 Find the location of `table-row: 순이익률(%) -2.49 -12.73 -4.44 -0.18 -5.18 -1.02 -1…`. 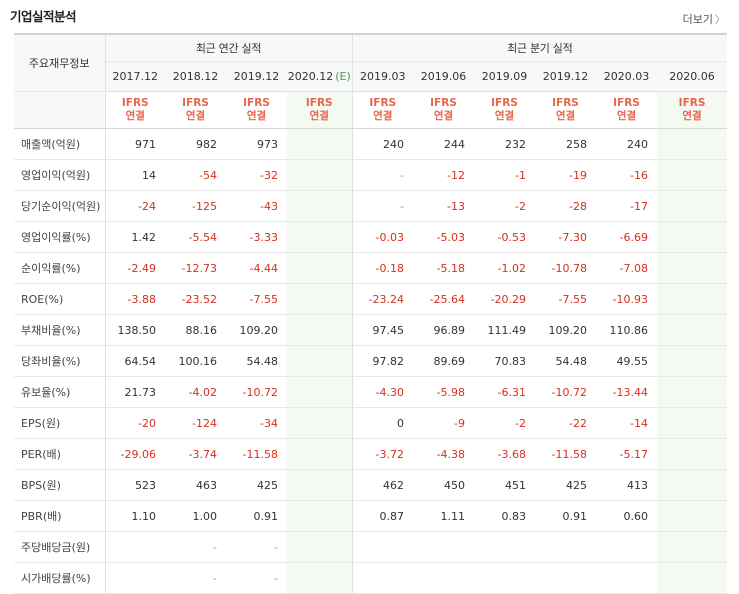

table-row: 순이익률(%) -2.49 -12.73 -4.44 -0.18 -5.18 -1.02 -1… is located at coordinates (371, 268).